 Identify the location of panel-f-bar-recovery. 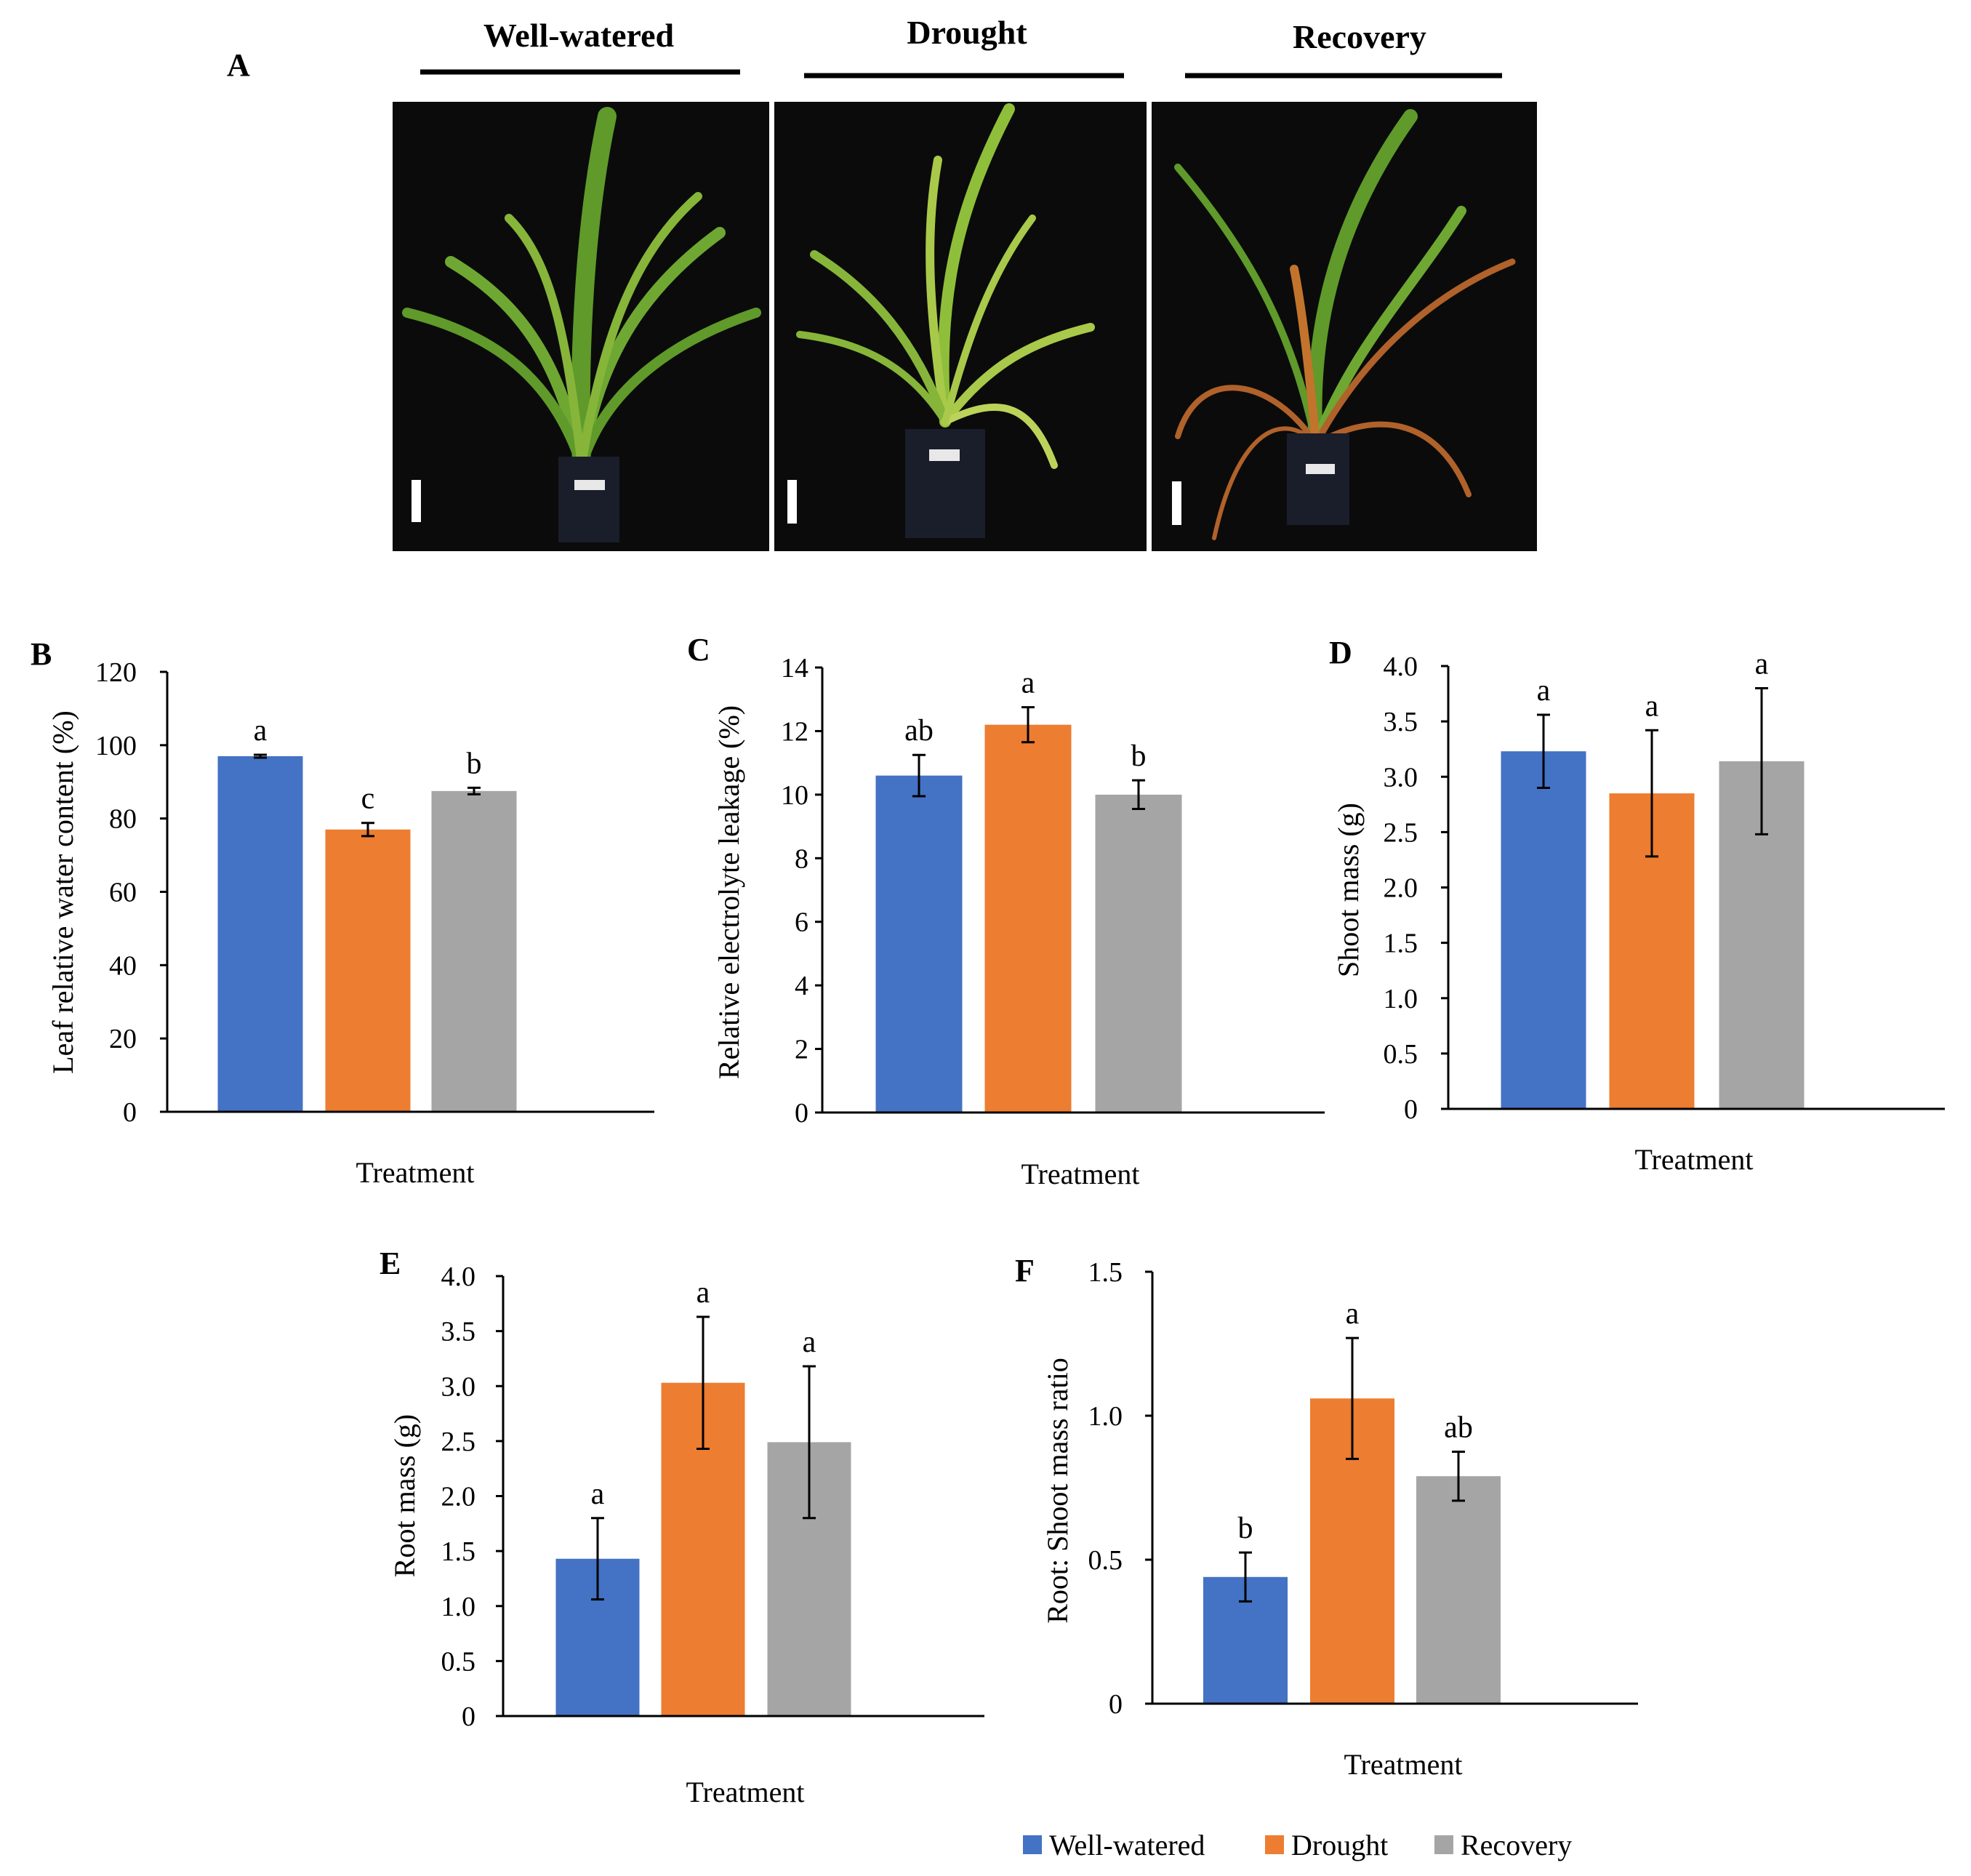
(1458, 1590).